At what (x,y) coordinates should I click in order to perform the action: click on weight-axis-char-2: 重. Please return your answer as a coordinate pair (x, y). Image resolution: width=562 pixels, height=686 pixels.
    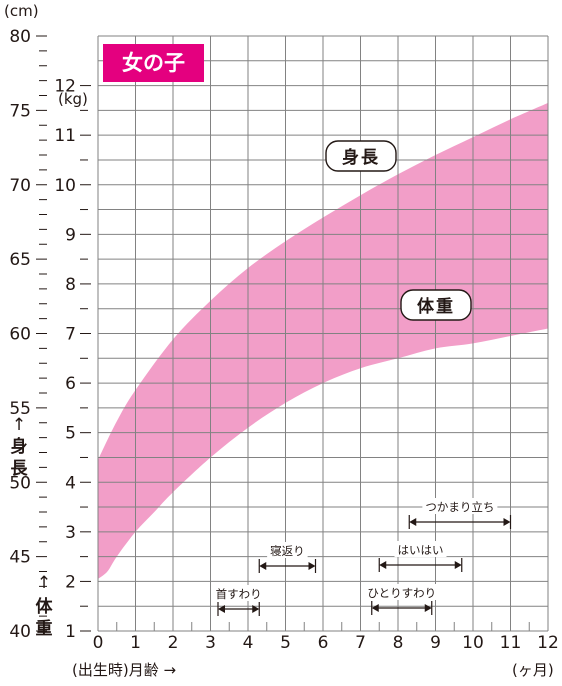
    Looking at the image, I should click on (44, 628).